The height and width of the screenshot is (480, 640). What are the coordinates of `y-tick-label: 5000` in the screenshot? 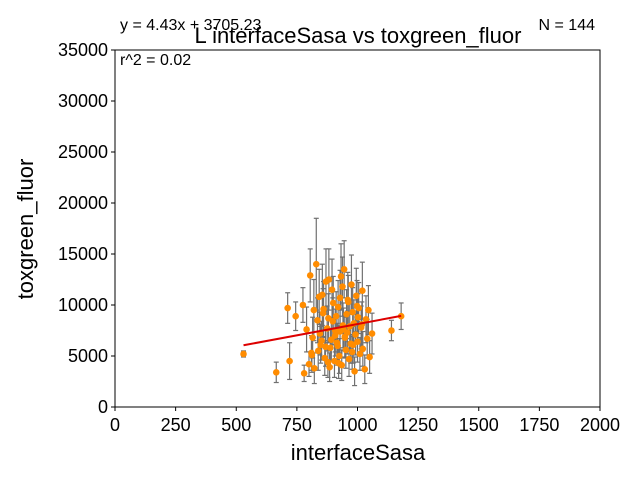 It's located at (88, 356).